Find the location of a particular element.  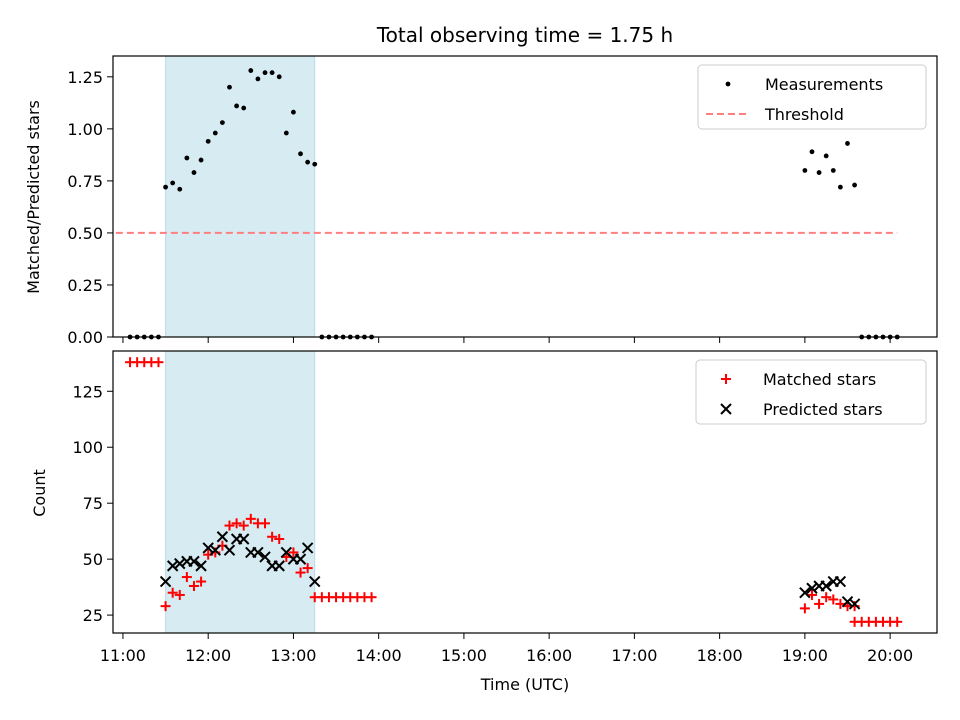

x-tick-label: 17:00 is located at coordinates (634, 655).